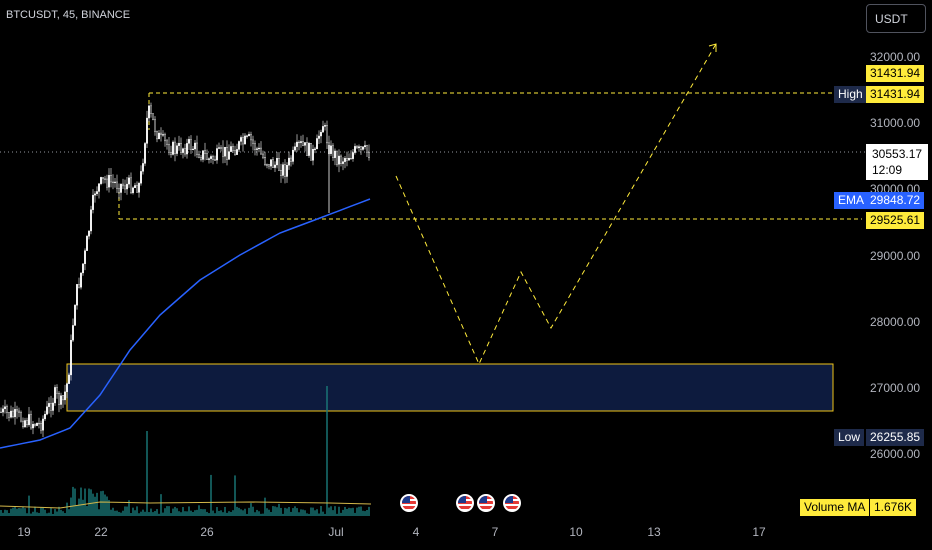 This screenshot has height=550, width=932. I want to click on last-price-box: 30553.17 12:09, so click(897, 162).